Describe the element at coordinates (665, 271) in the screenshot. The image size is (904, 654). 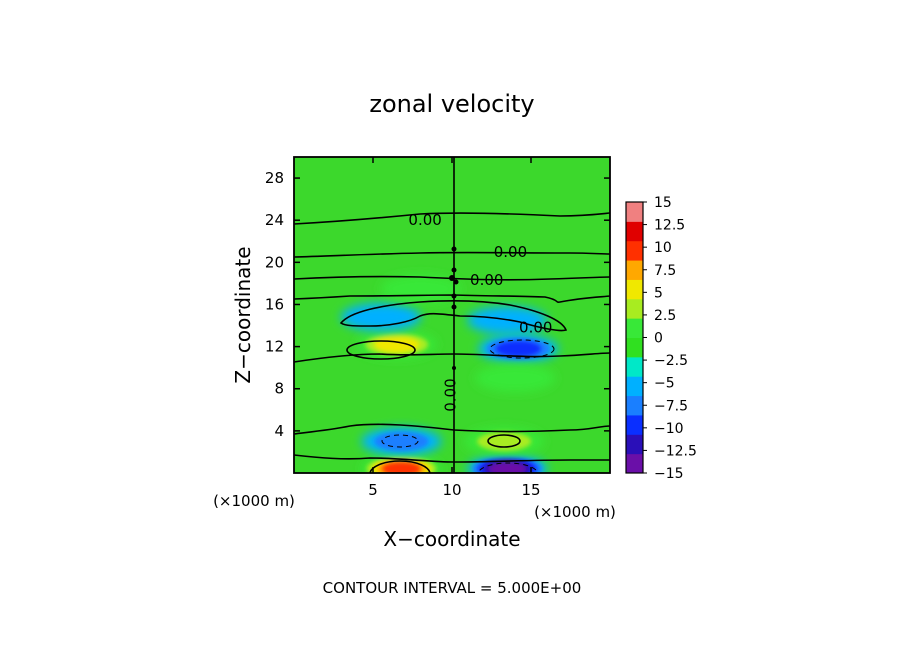
I see `colorbar-tick-label: 7.5` at that location.